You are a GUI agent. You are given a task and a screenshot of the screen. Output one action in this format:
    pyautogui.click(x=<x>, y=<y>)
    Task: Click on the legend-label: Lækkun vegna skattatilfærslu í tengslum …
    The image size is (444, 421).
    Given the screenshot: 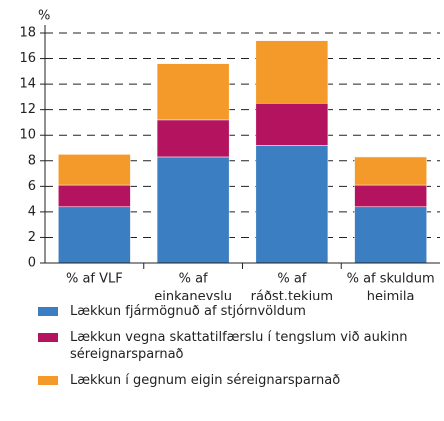 What is the action you would take?
    pyautogui.click(x=239, y=346)
    